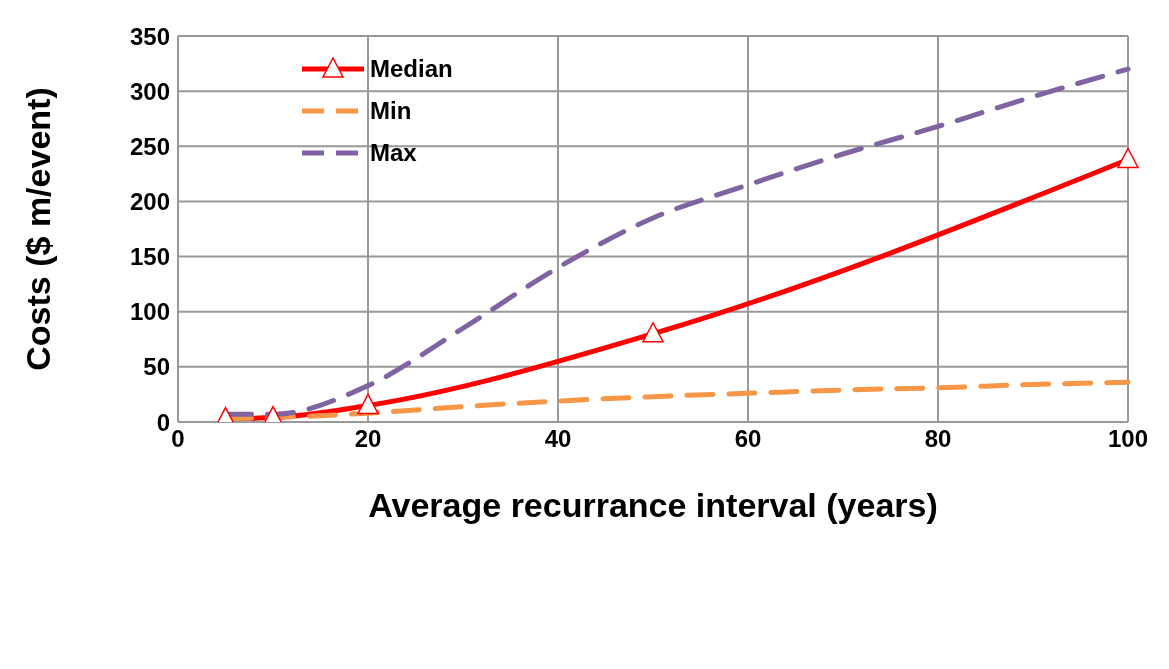 This screenshot has width=1169, height=669. Describe the element at coordinates (411, 69) in the screenshot. I see `legend-label: Median` at that location.